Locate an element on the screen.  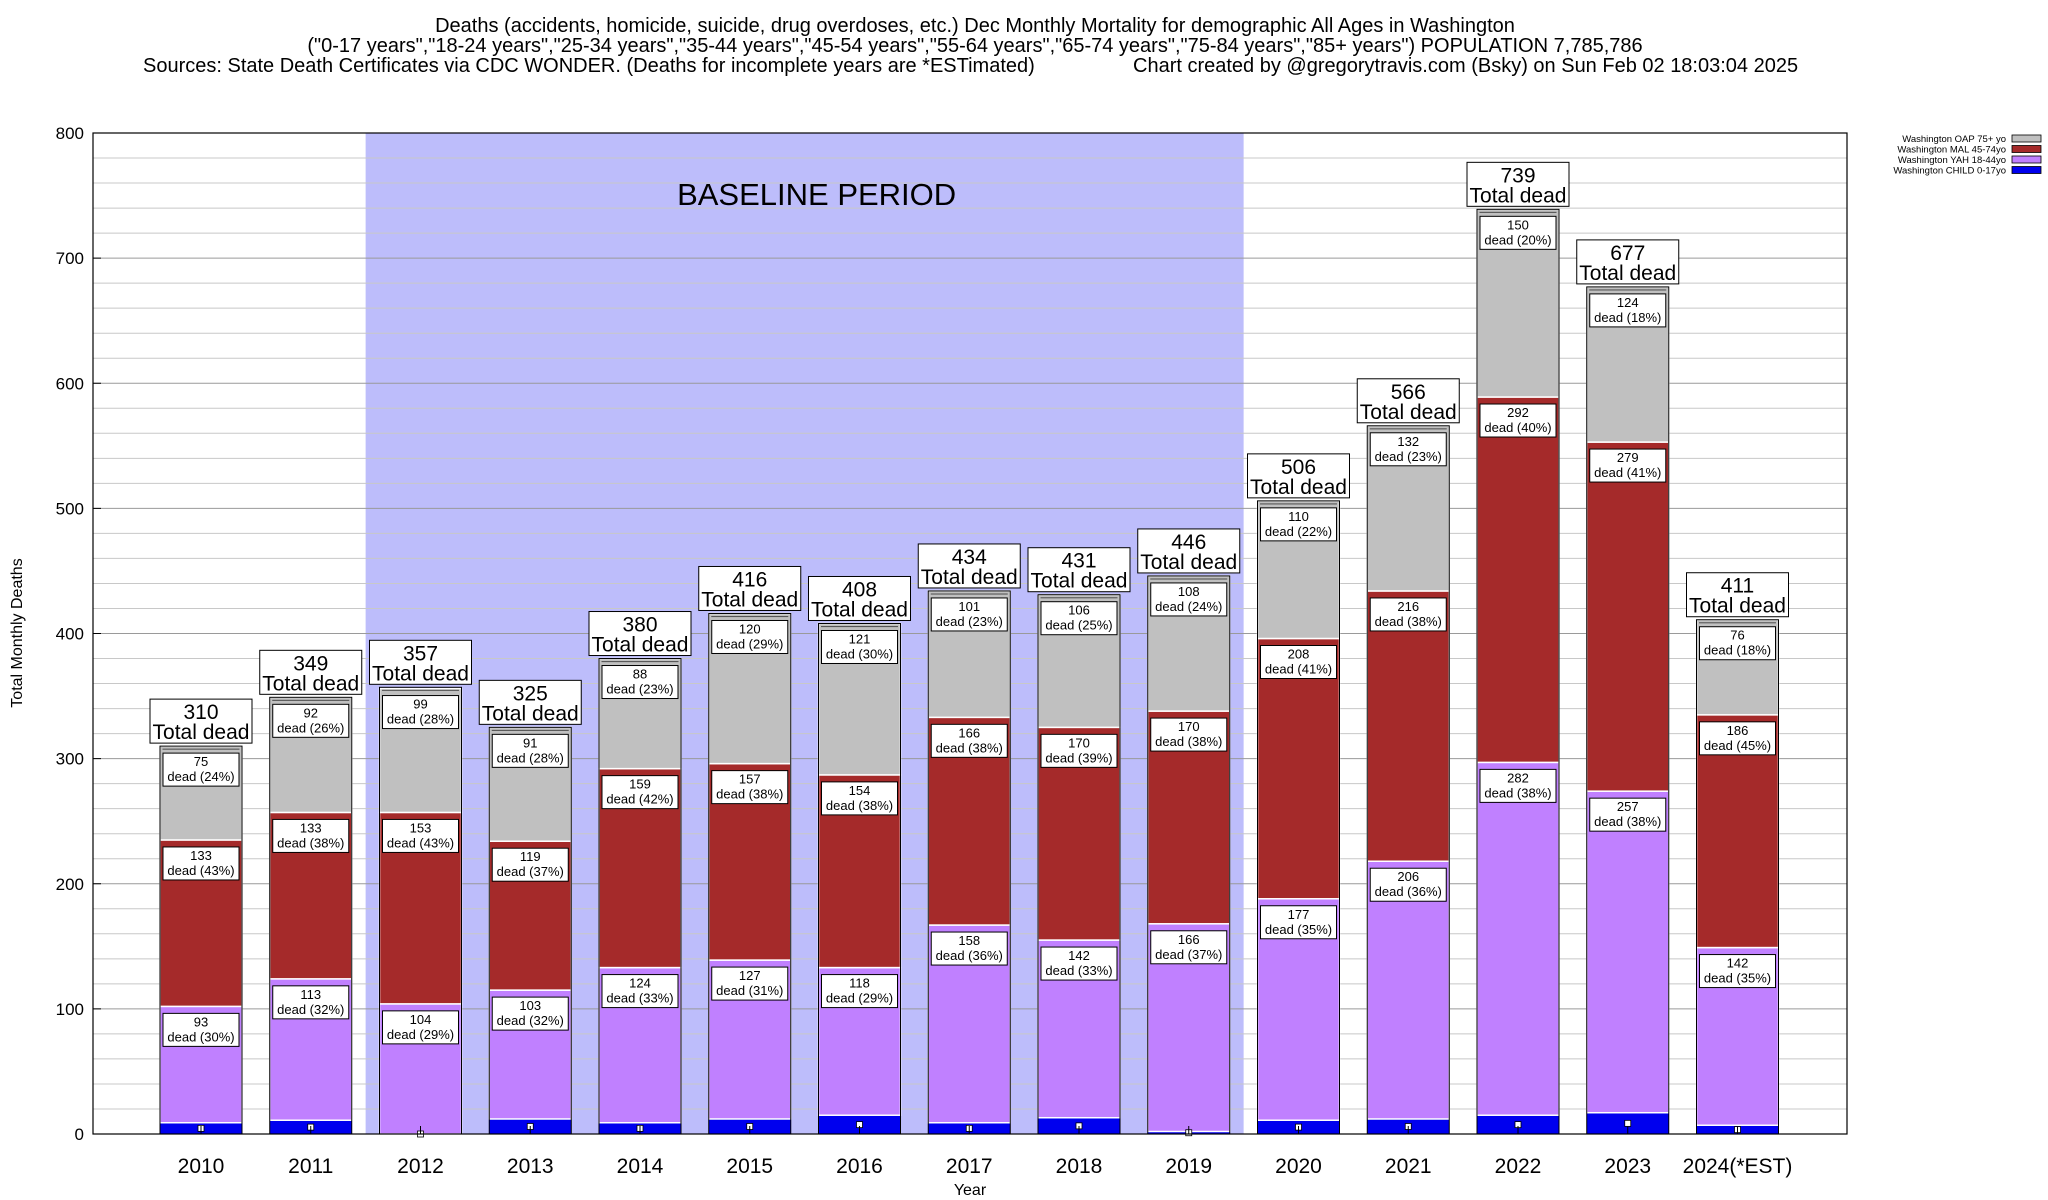
total-value-label: 408 is located at coordinates (859, 589).